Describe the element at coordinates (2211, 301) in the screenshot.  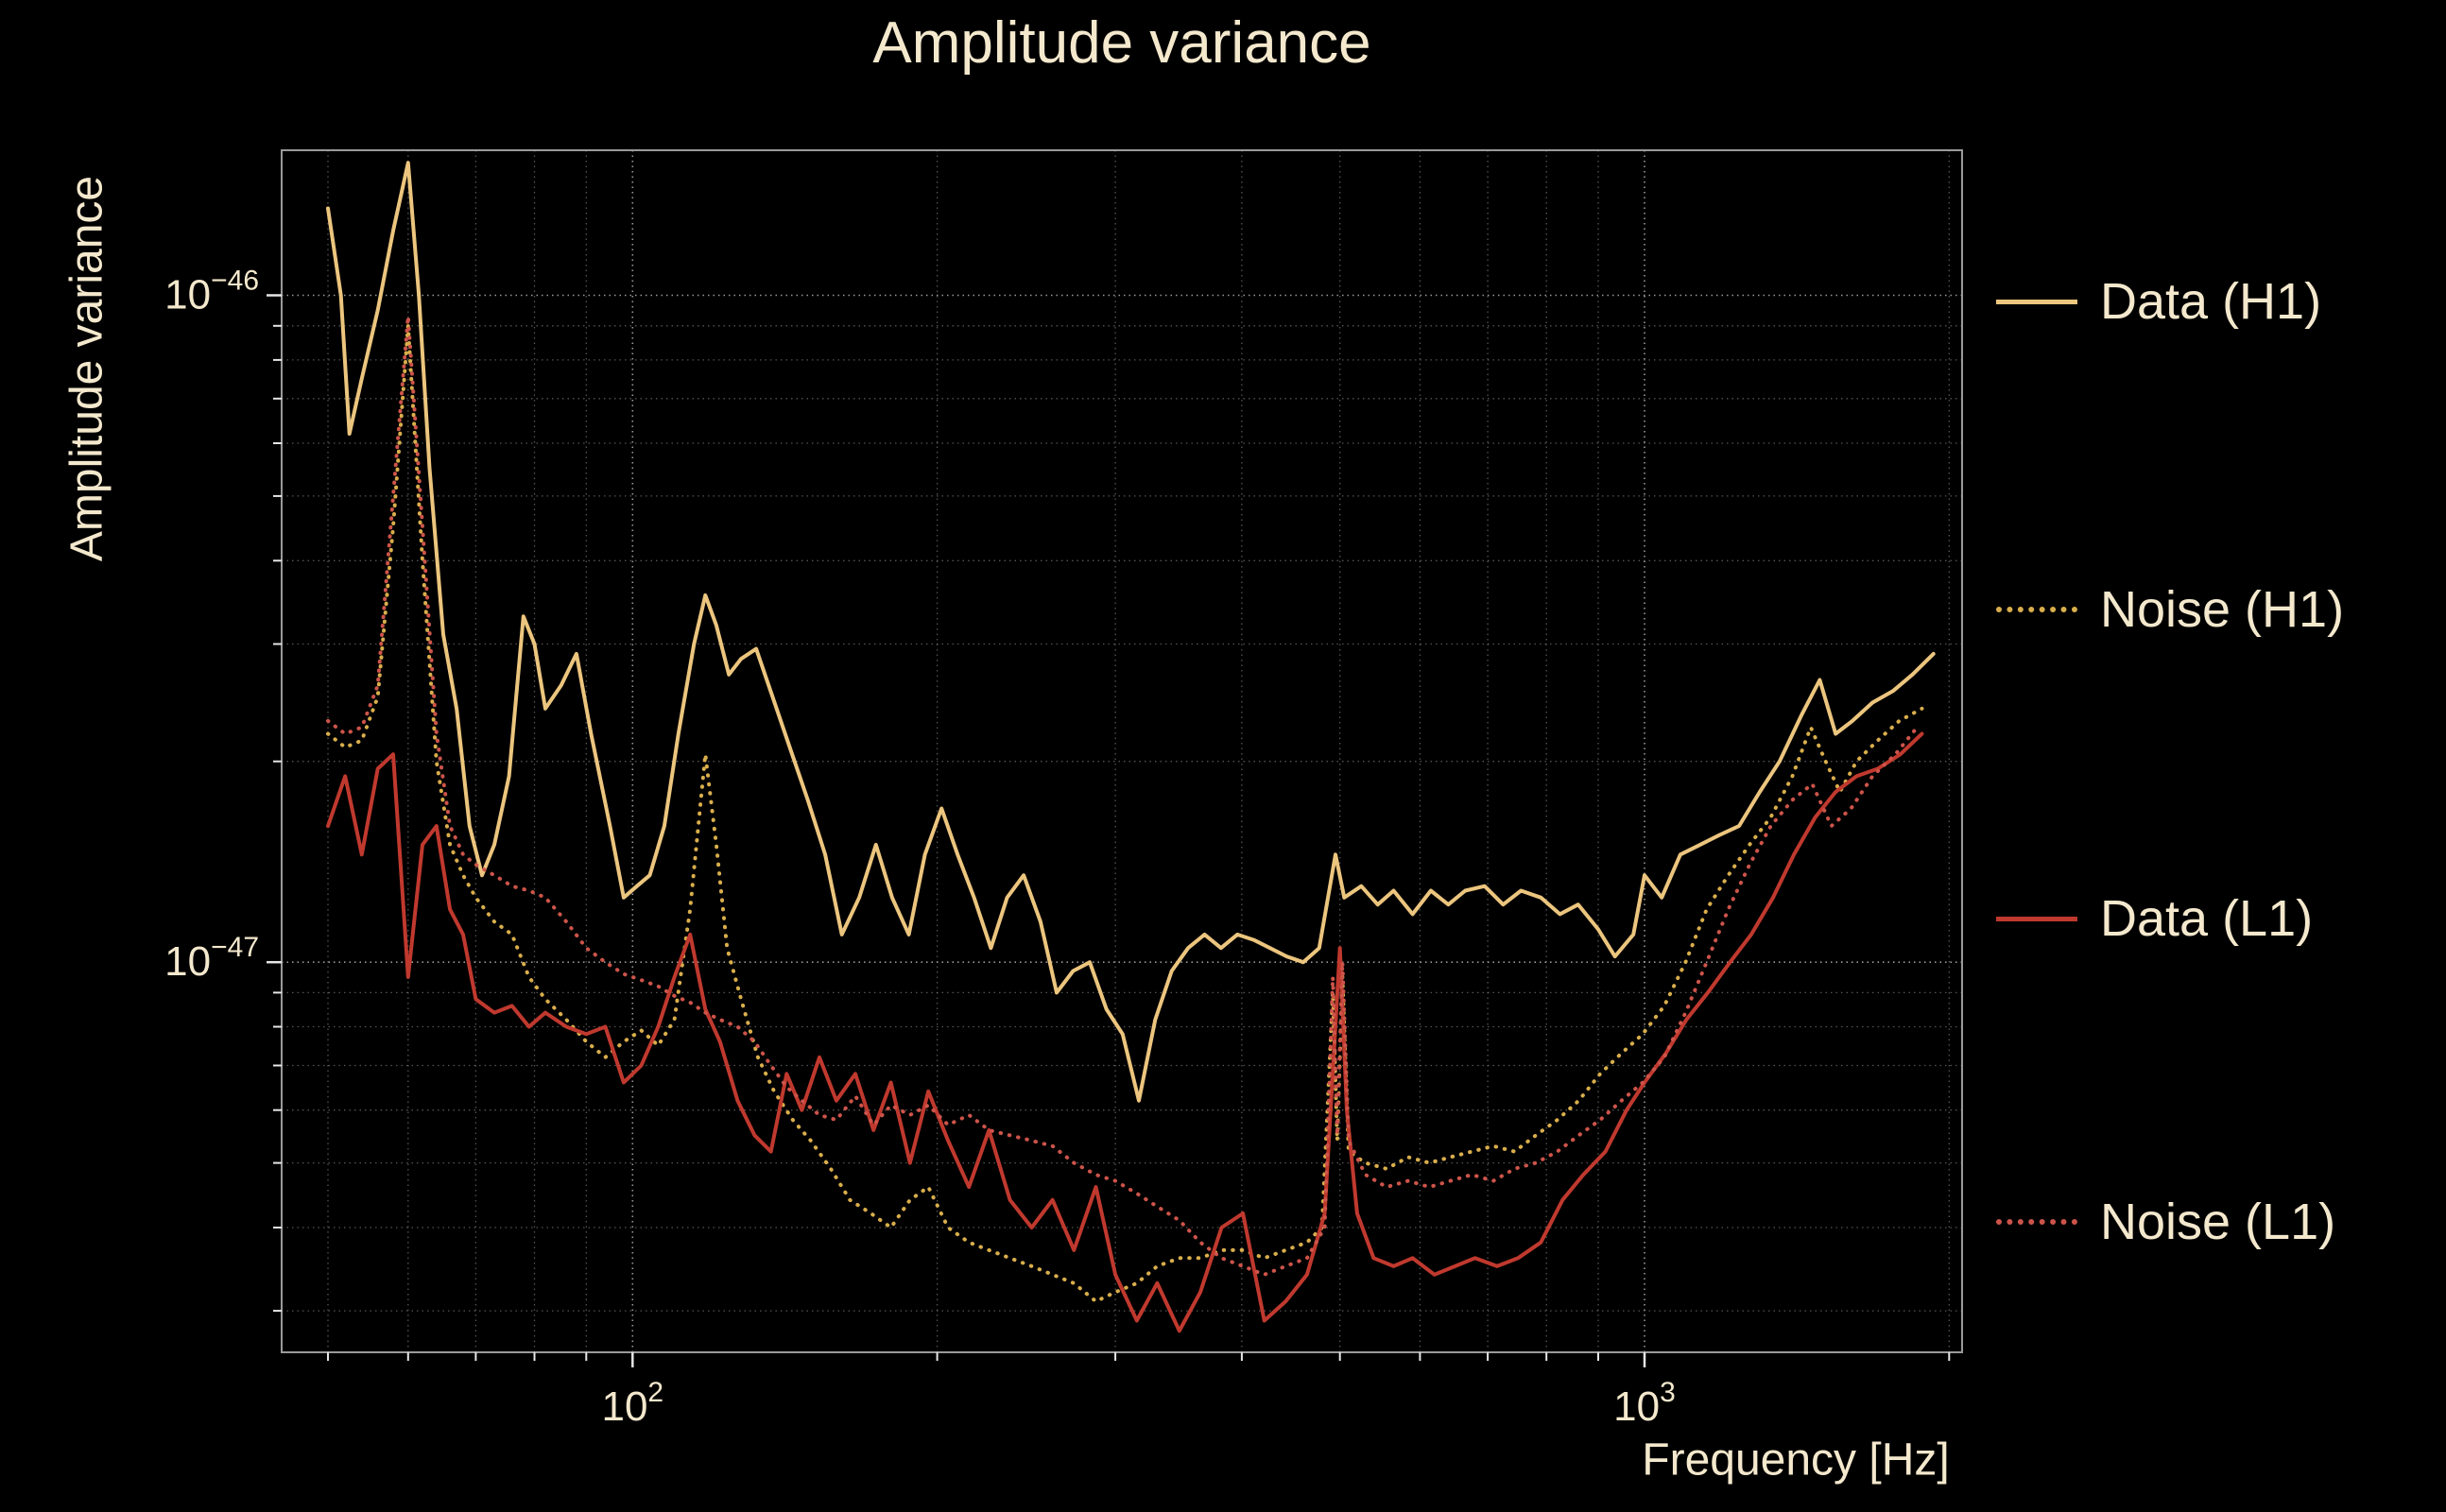
I see `legend-label: Data (H1)` at that location.